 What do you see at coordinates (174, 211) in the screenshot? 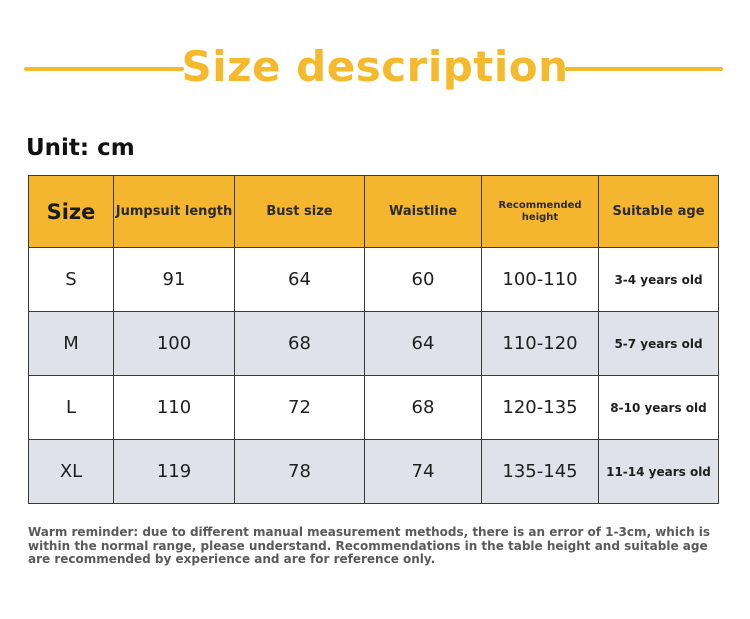
I see `header-jumpsuit-length: Jumpsuit length` at bounding box center [174, 211].